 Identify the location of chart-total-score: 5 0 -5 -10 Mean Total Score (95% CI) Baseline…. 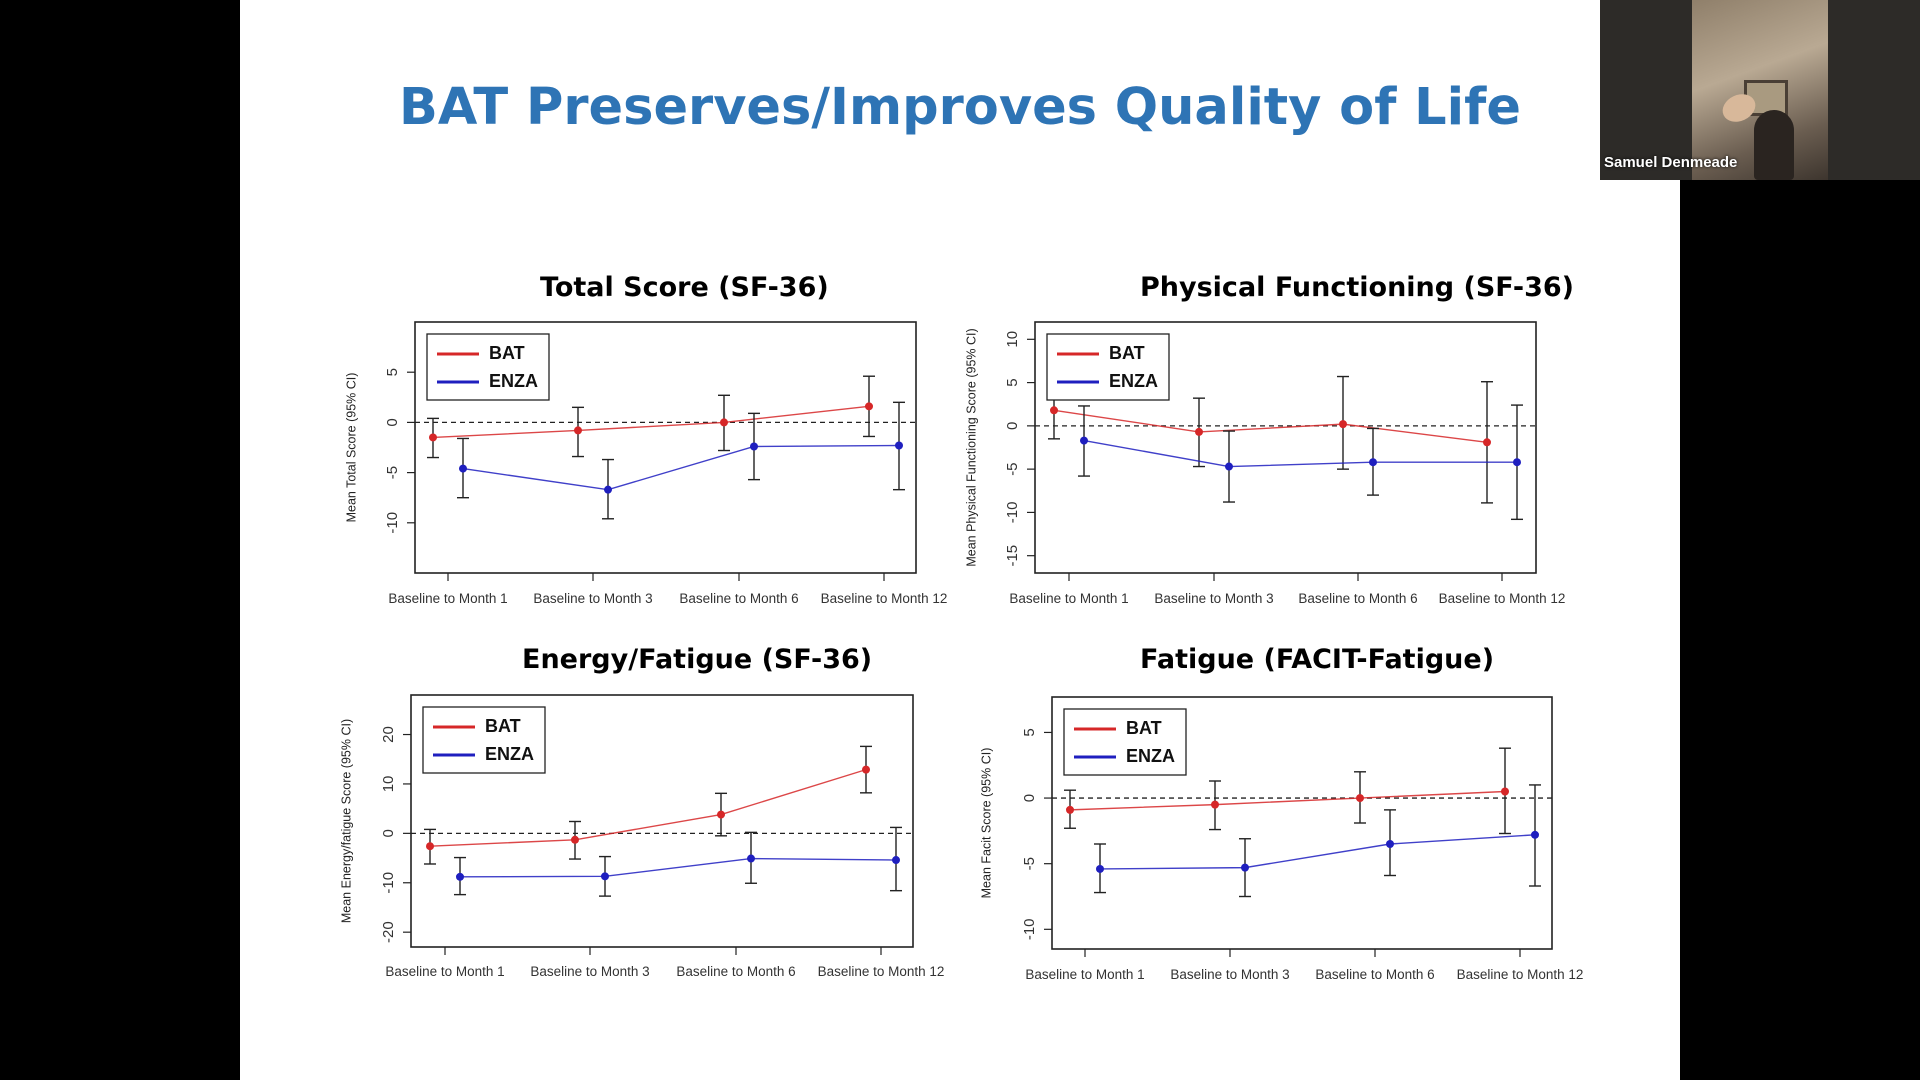
(646, 463).